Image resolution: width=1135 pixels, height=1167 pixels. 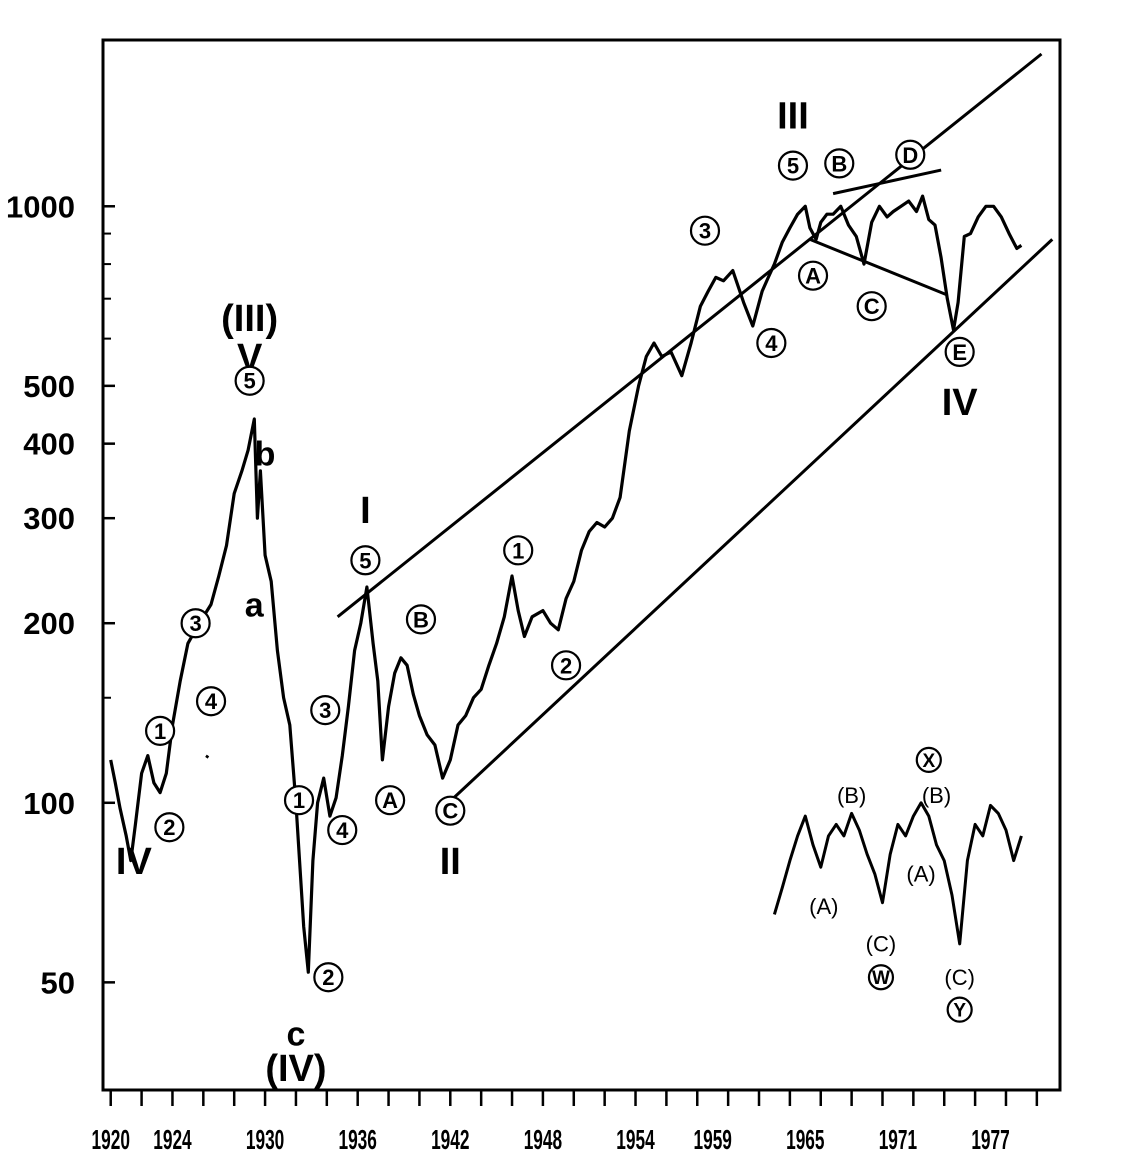 What do you see at coordinates (172, 1139) in the screenshot?
I see `x-tick-label: 1924` at bounding box center [172, 1139].